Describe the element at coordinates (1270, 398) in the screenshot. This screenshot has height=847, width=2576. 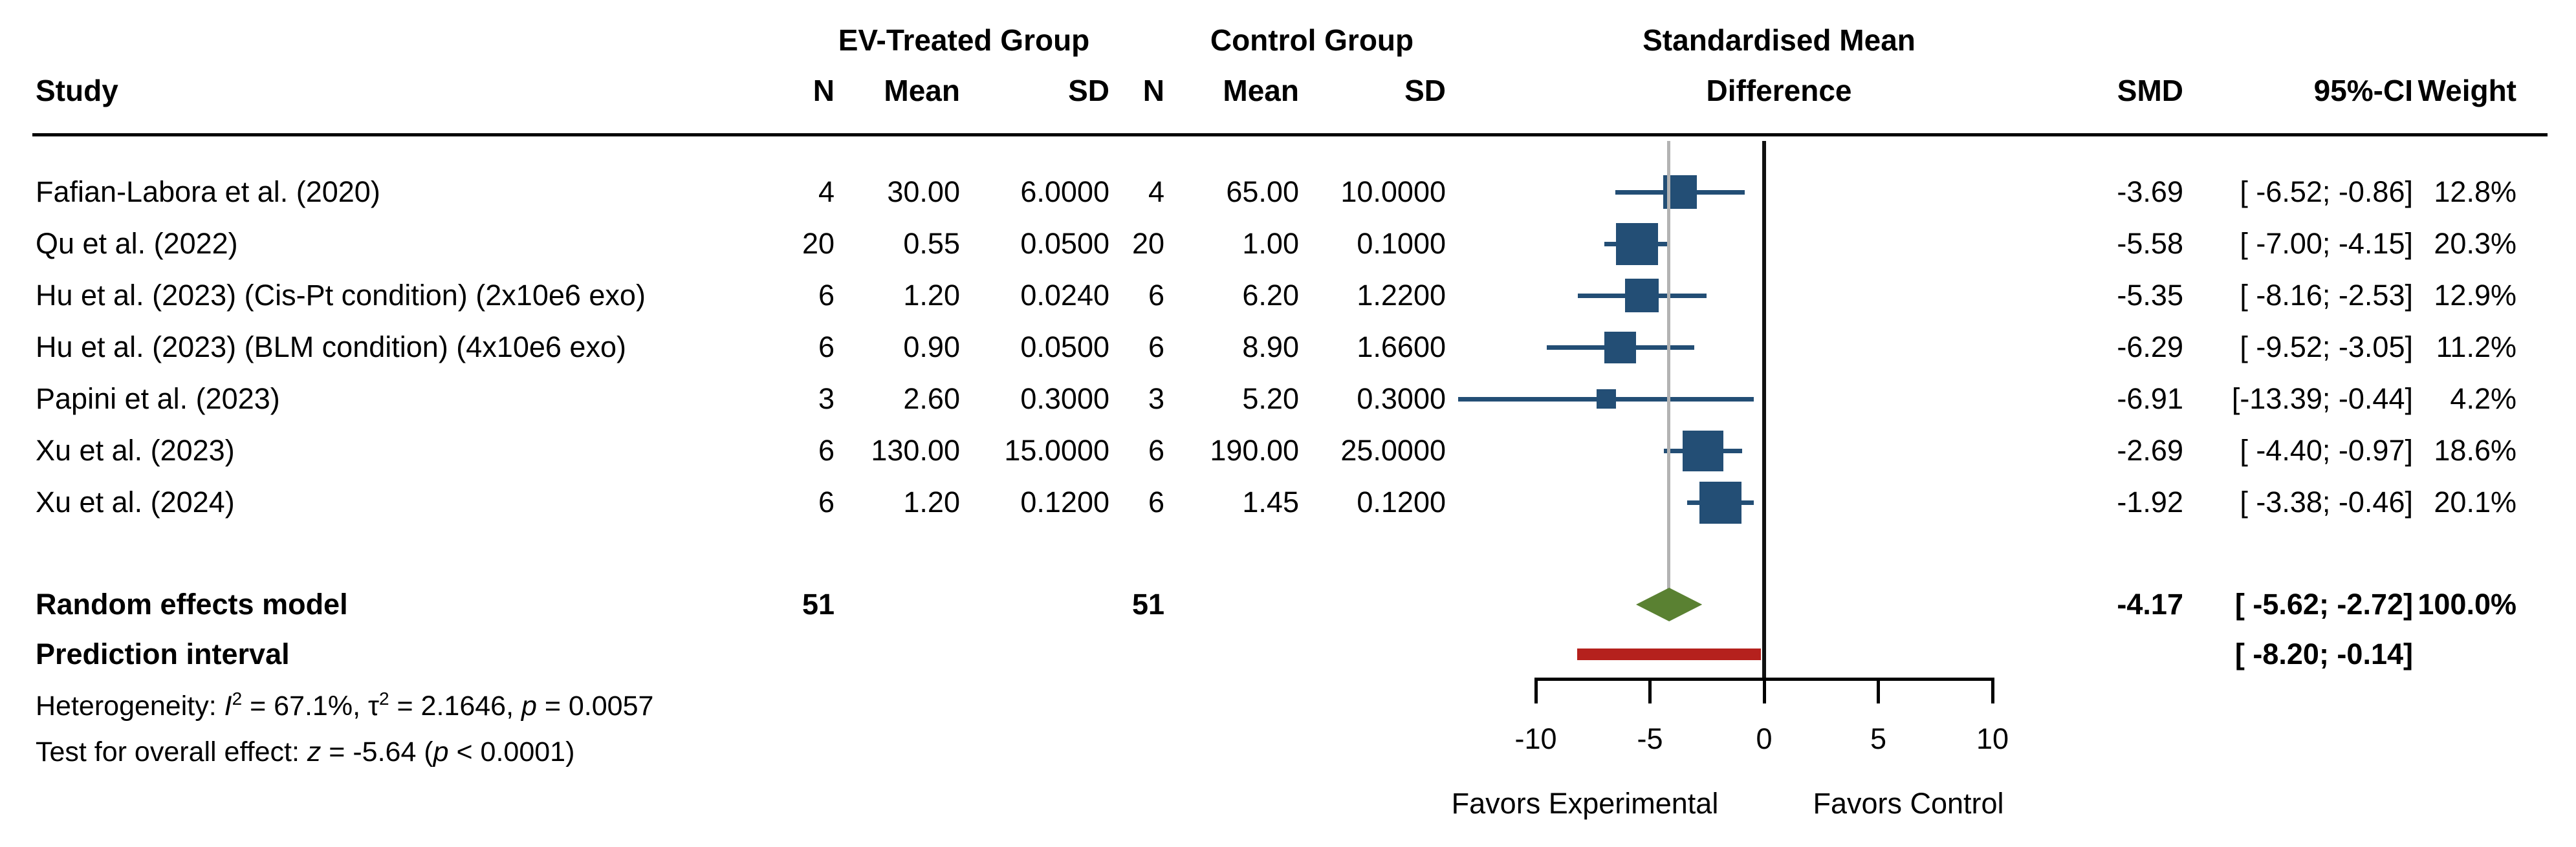
I see `study-mean2: 5.20` at that location.